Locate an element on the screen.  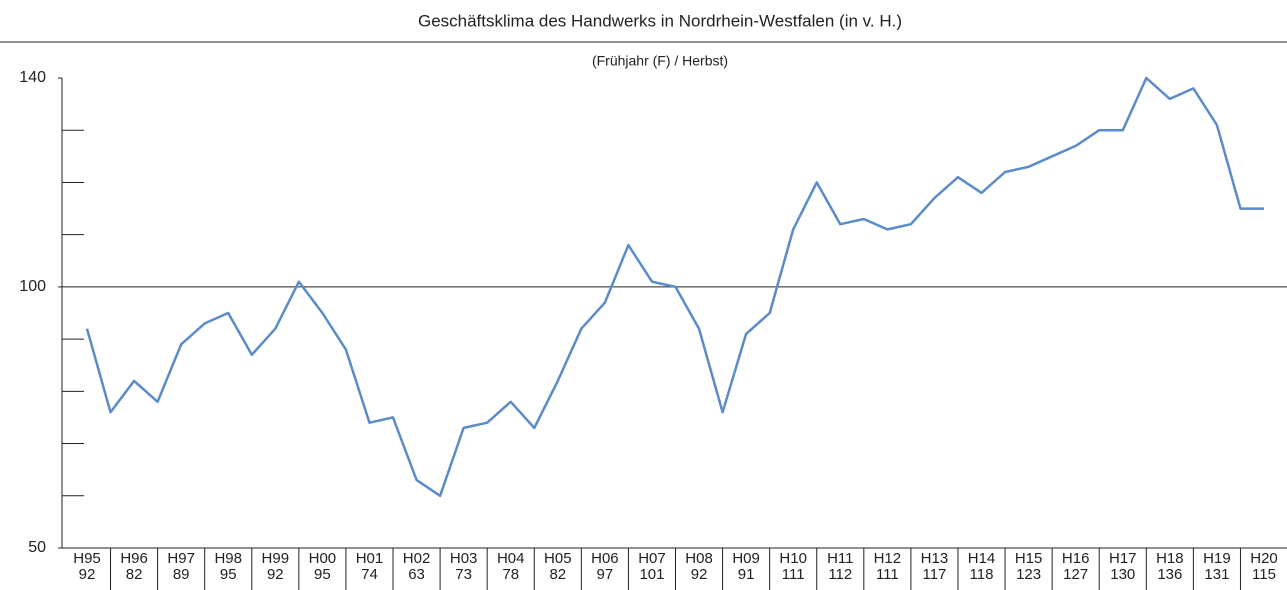
chart-subtitle: (Frühjahr (F) / Herbst) is located at coordinates (660, 61).